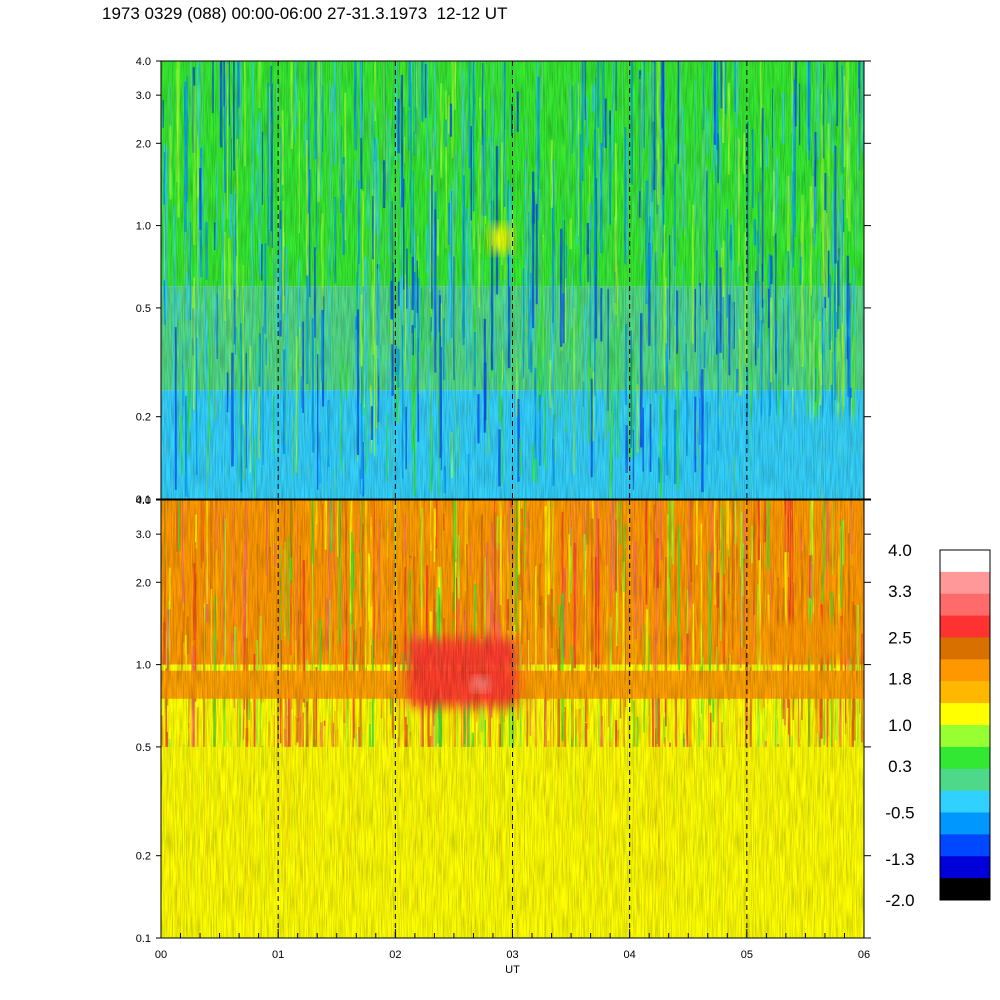 The image size is (1000, 1000). Describe the element at coordinates (900, 725) in the screenshot. I see `colorbar-label: 1.0` at that location.